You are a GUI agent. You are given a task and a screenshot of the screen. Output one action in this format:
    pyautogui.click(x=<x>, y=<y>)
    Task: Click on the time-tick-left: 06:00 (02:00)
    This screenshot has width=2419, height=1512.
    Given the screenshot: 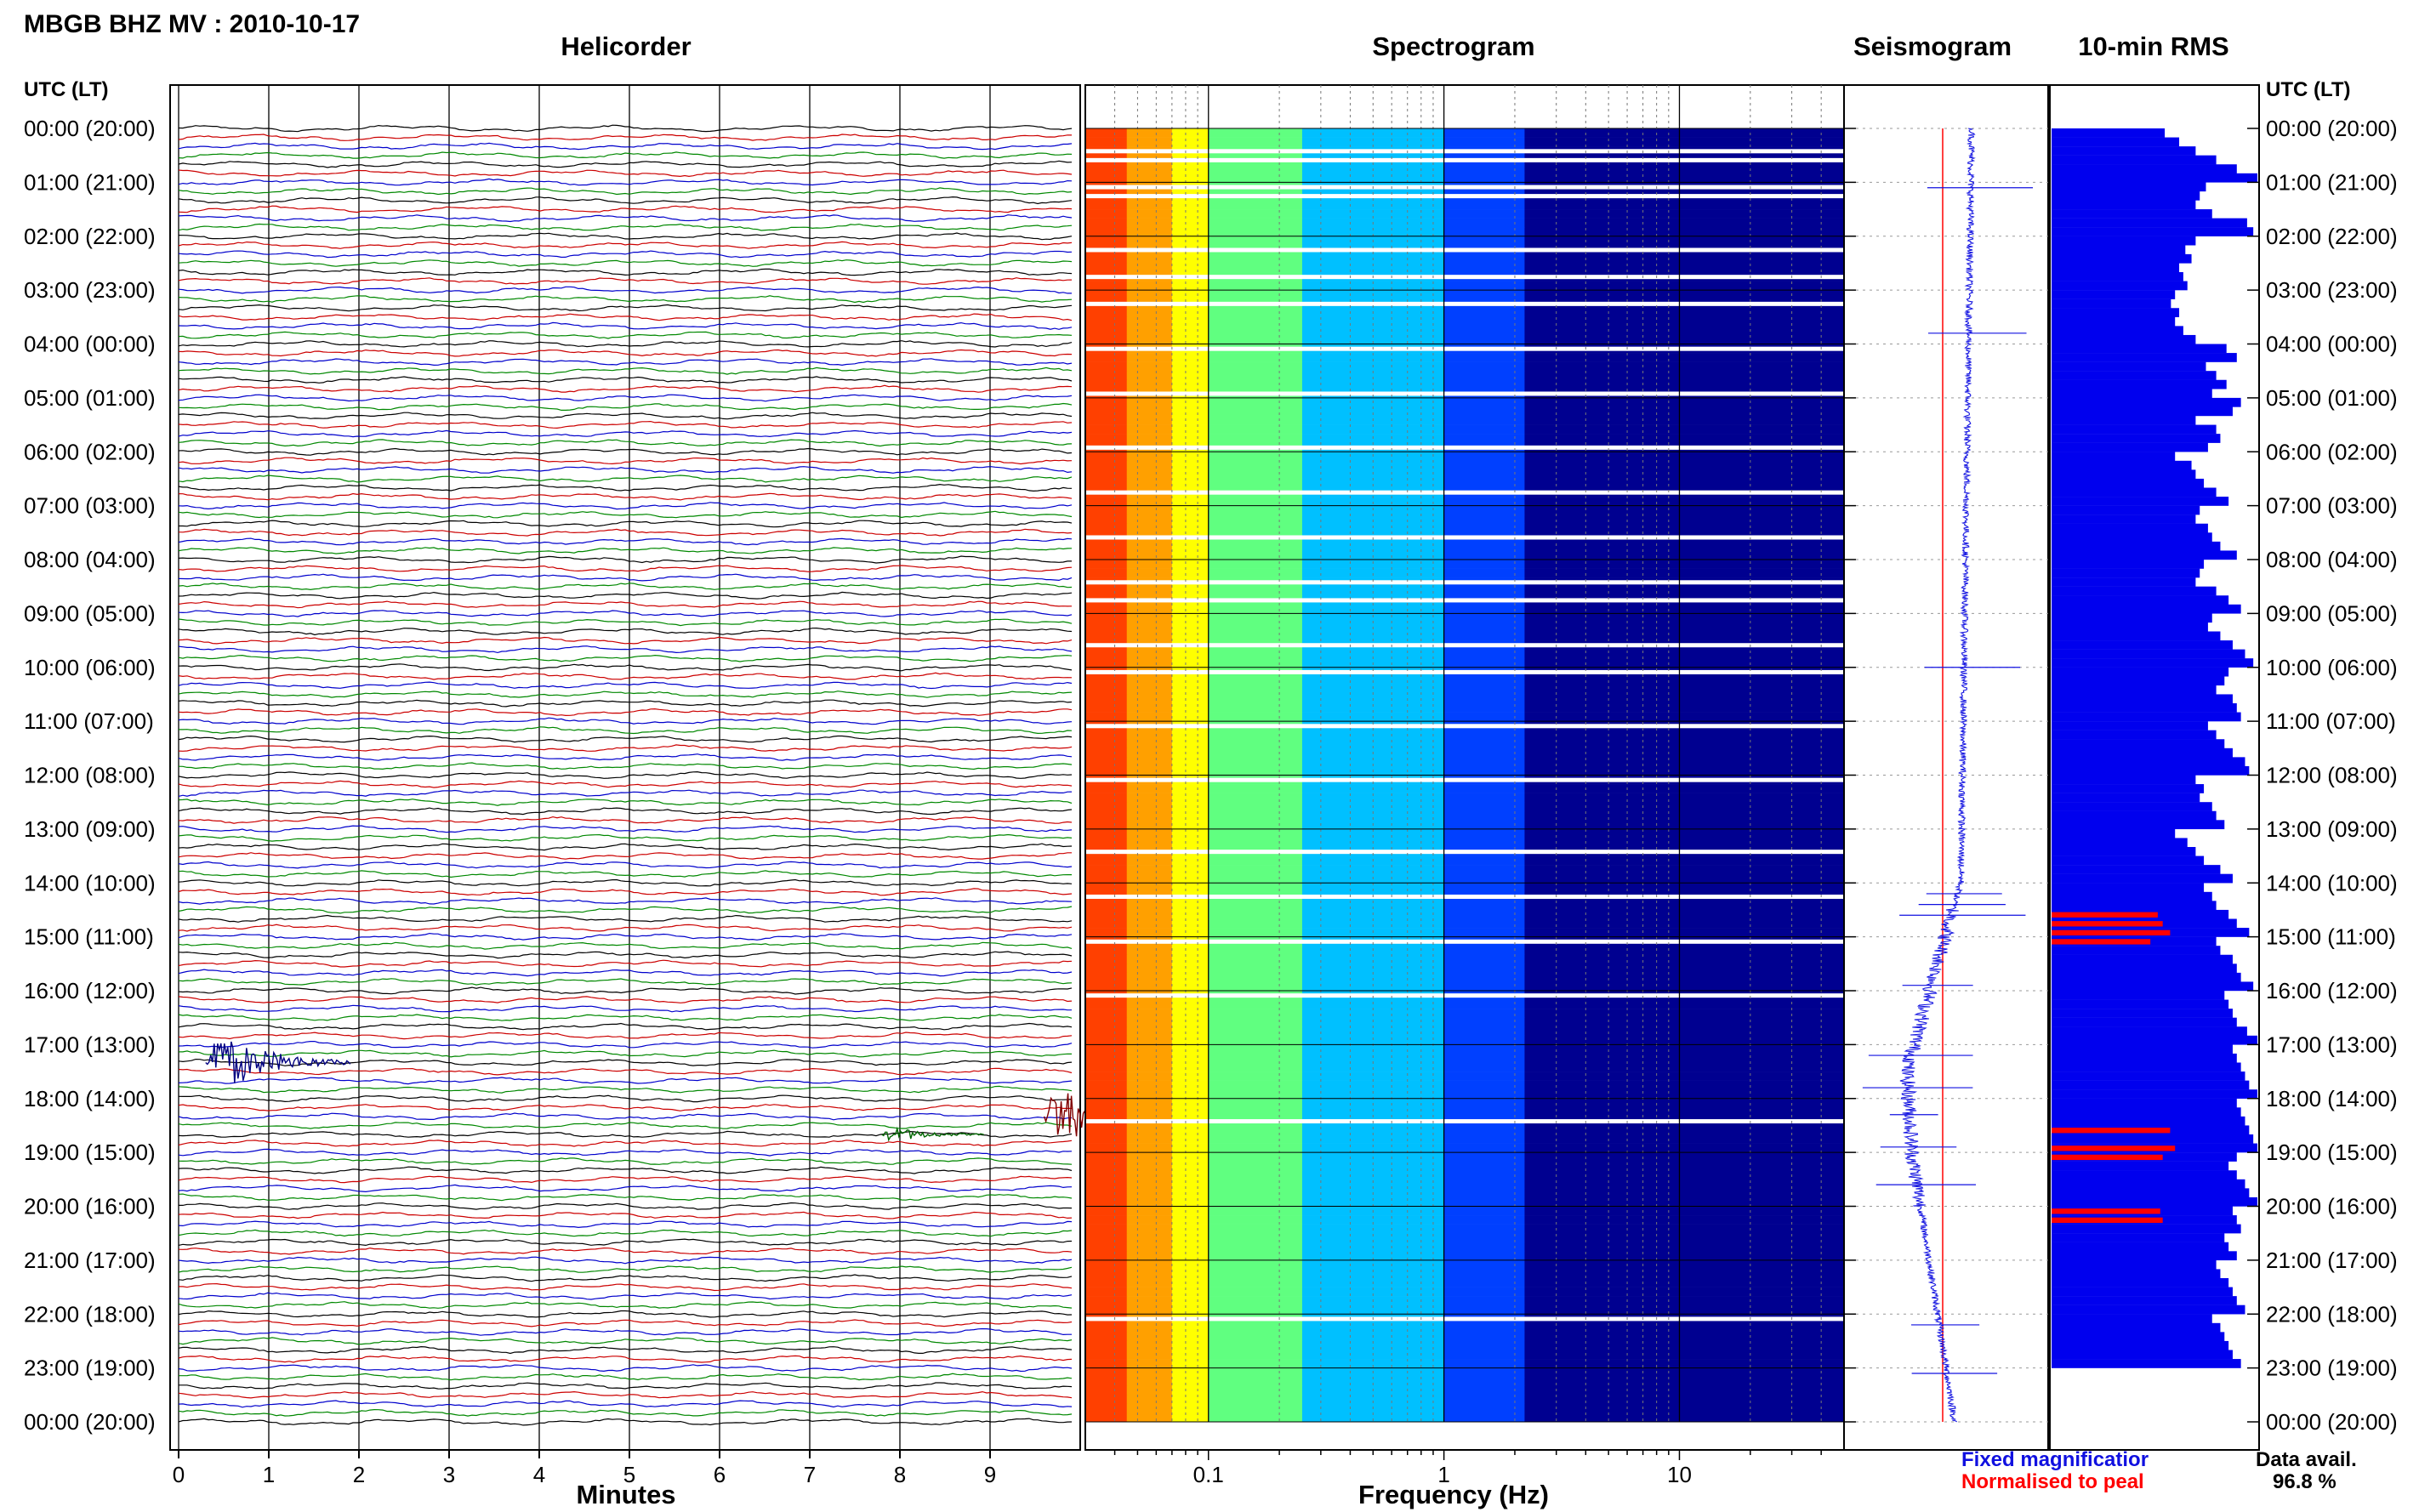 What is the action you would take?
    pyautogui.click(x=90, y=451)
    